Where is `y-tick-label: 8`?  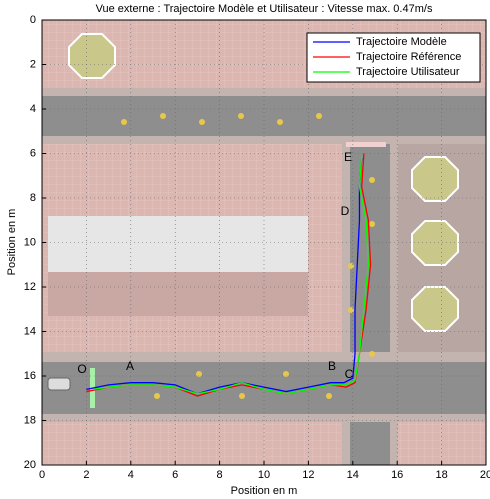
y-tick-label: 8 is located at coordinates (33, 198).